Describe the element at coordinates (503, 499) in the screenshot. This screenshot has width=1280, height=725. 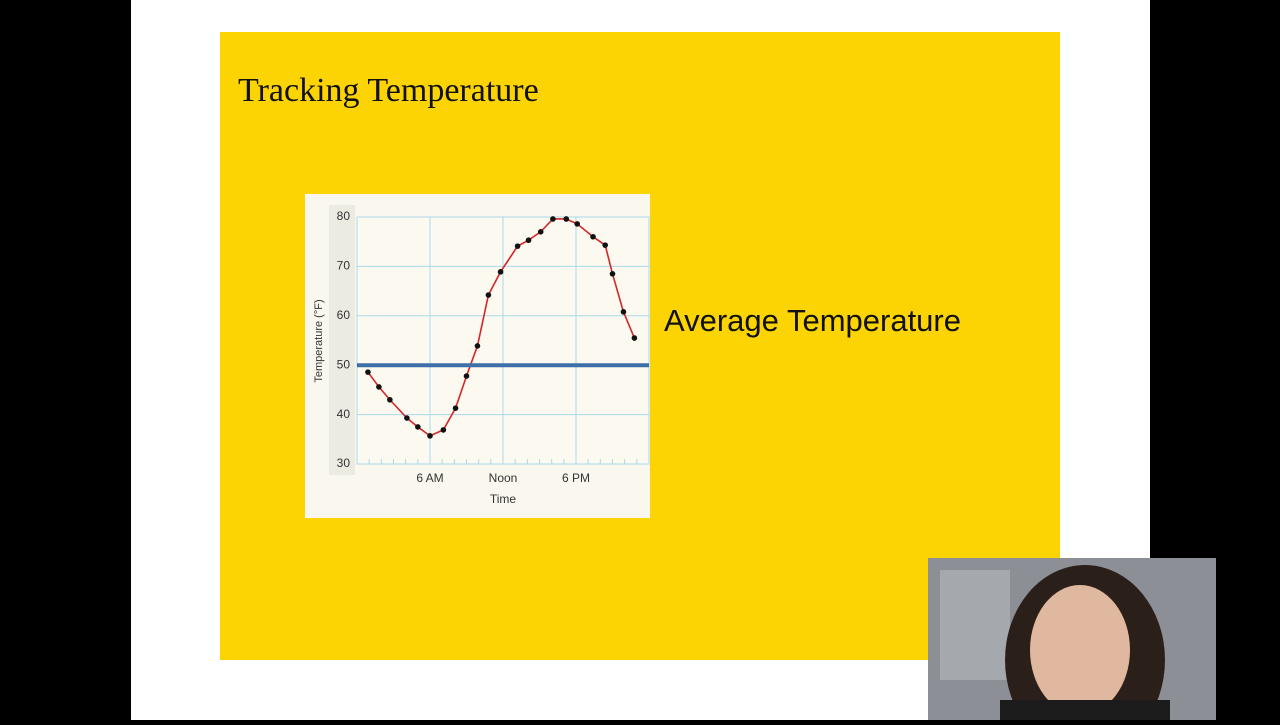
I see `x-axis-label: Time` at that location.